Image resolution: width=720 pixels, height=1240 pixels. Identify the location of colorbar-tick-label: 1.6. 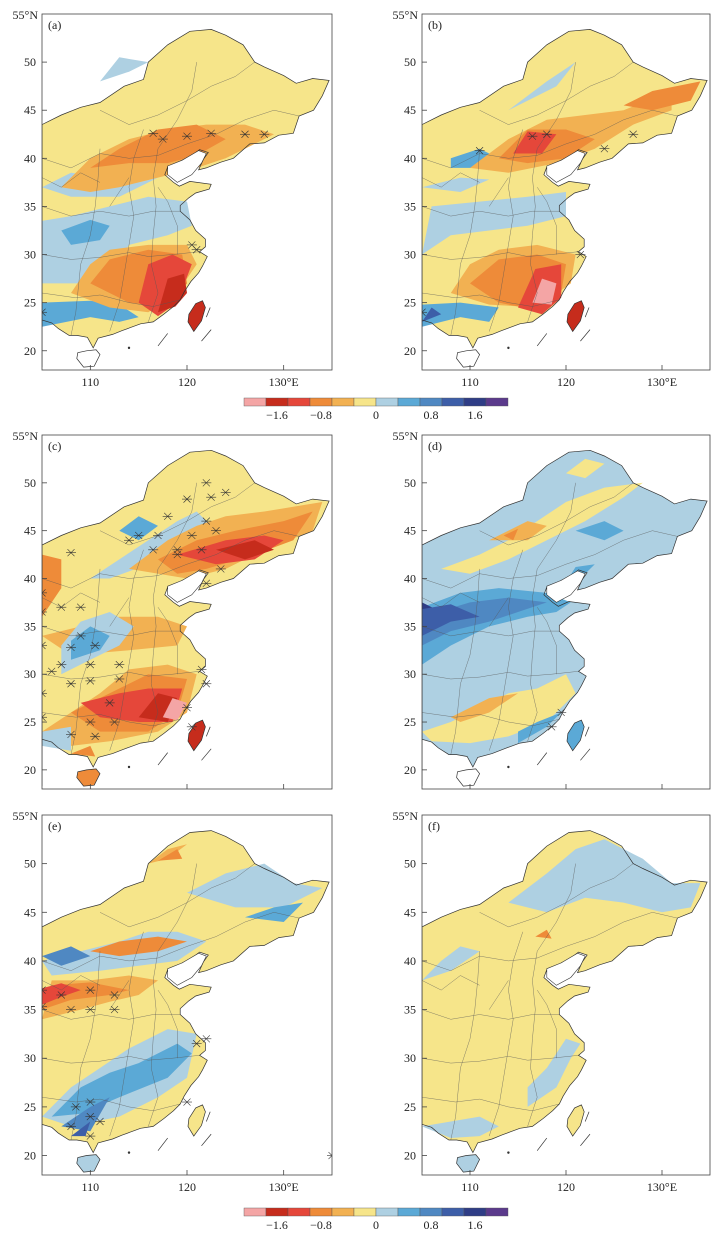
(475, 415).